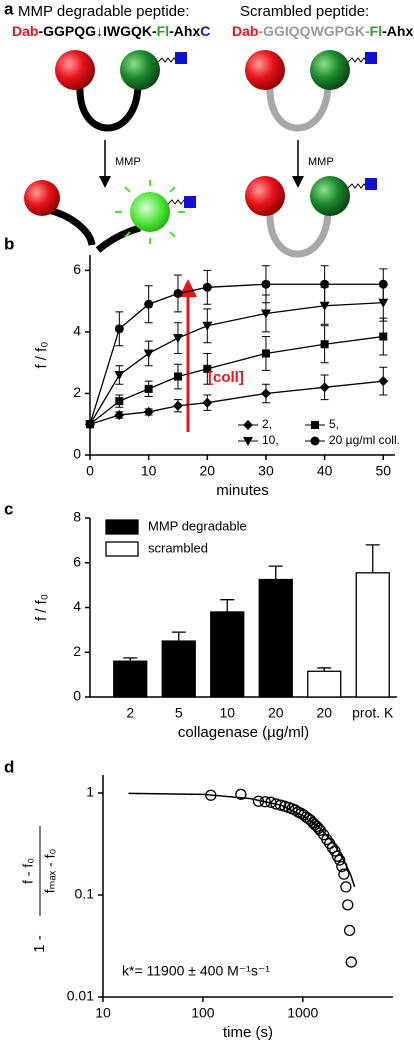  I want to click on y-tick-label: 2, so click(77, 651).